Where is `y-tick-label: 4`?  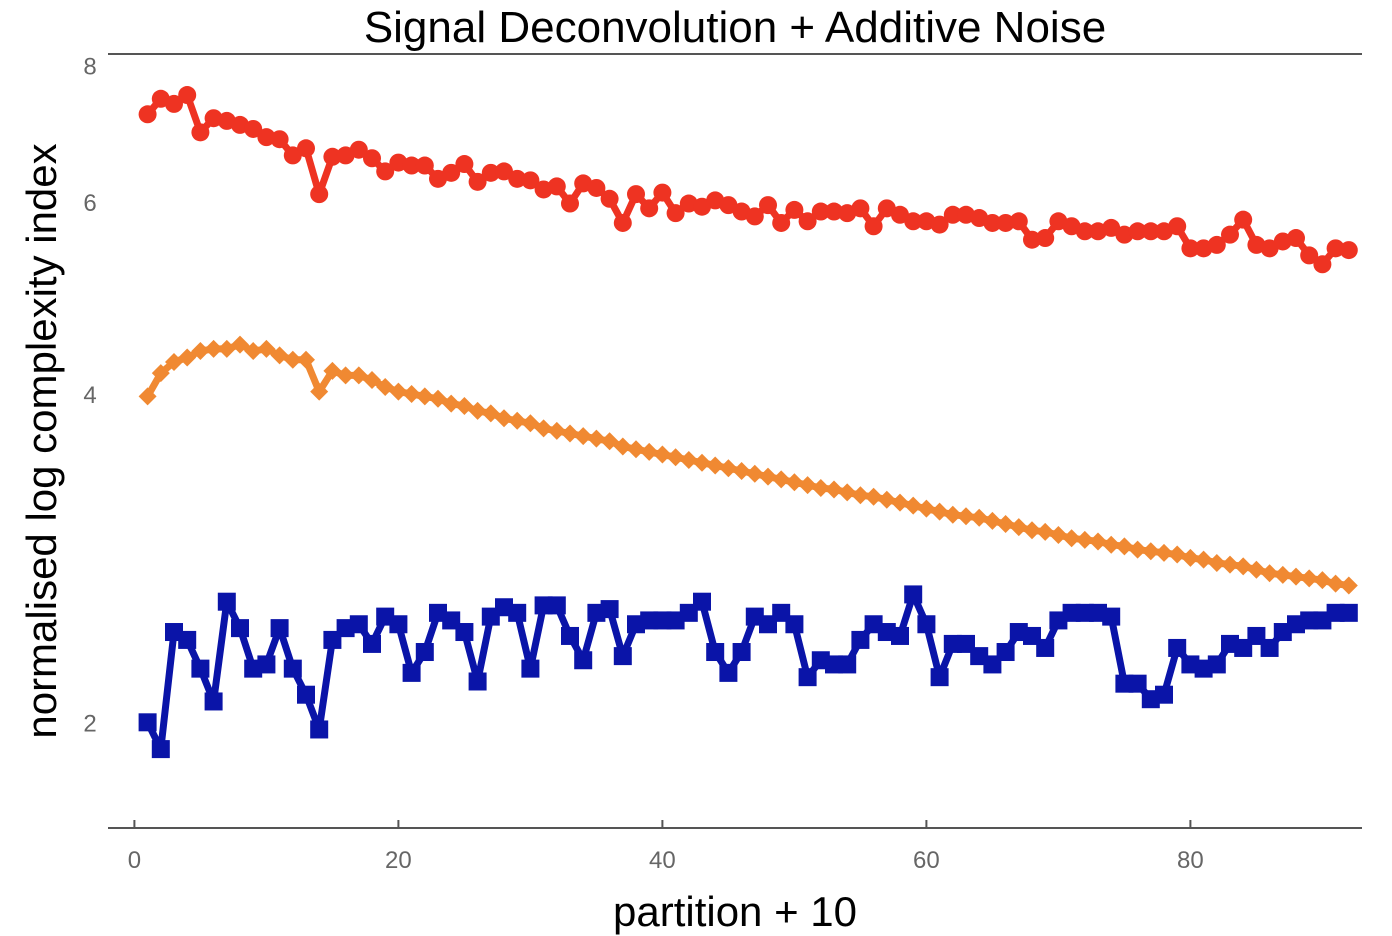
y-tick-label: 4 is located at coordinates (89, 395).